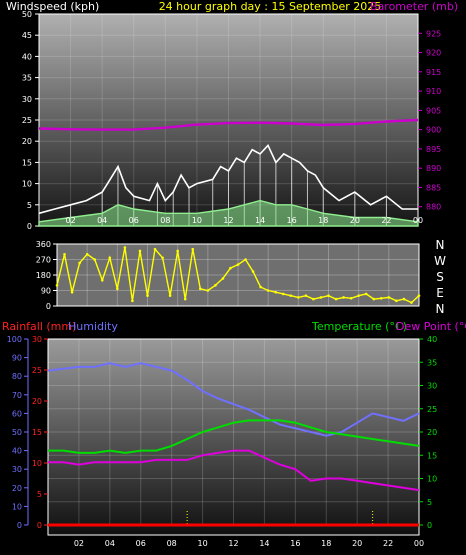 The width and height of the screenshot is (466, 555). What do you see at coordinates (323, 220) in the screenshot?
I see `wind-time-tick-label: 18` at bounding box center [323, 220].